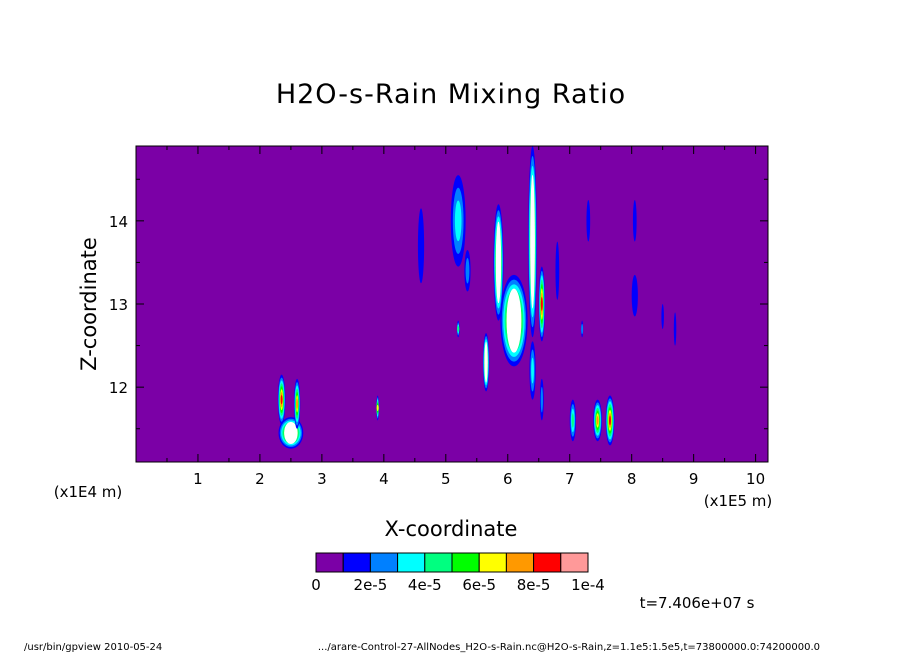 This screenshot has height=654, width=904. I want to click on footer-left: /usr/bin/gpview 2010-05-24, so click(93, 647).